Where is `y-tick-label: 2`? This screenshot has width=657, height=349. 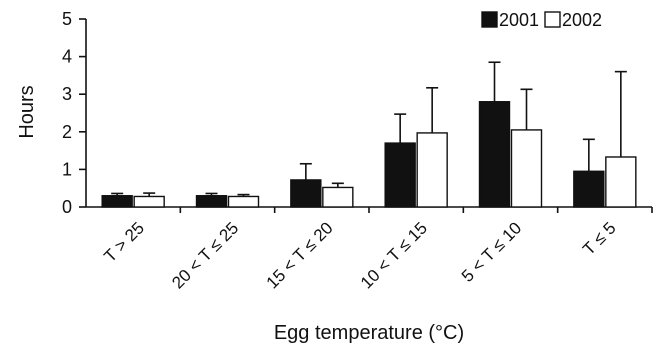 y-tick-label: 2 is located at coordinates (67, 132).